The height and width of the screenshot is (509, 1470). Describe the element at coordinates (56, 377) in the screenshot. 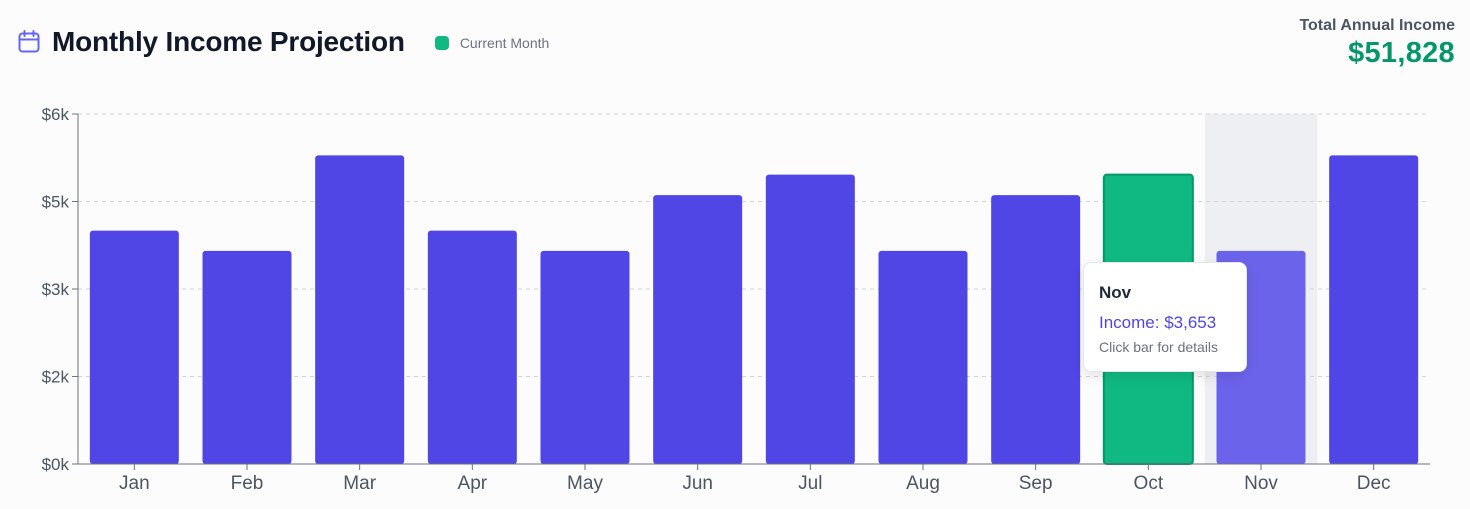

I see `y-tick-label: $2k` at that location.